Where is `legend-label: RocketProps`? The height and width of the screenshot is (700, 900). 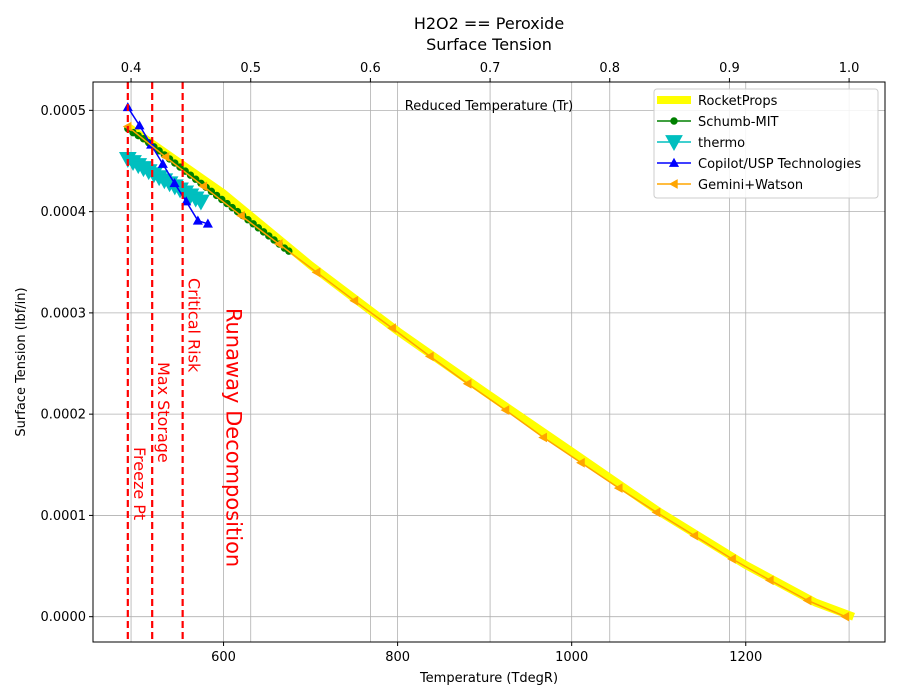 legend-label: RocketProps is located at coordinates (738, 101).